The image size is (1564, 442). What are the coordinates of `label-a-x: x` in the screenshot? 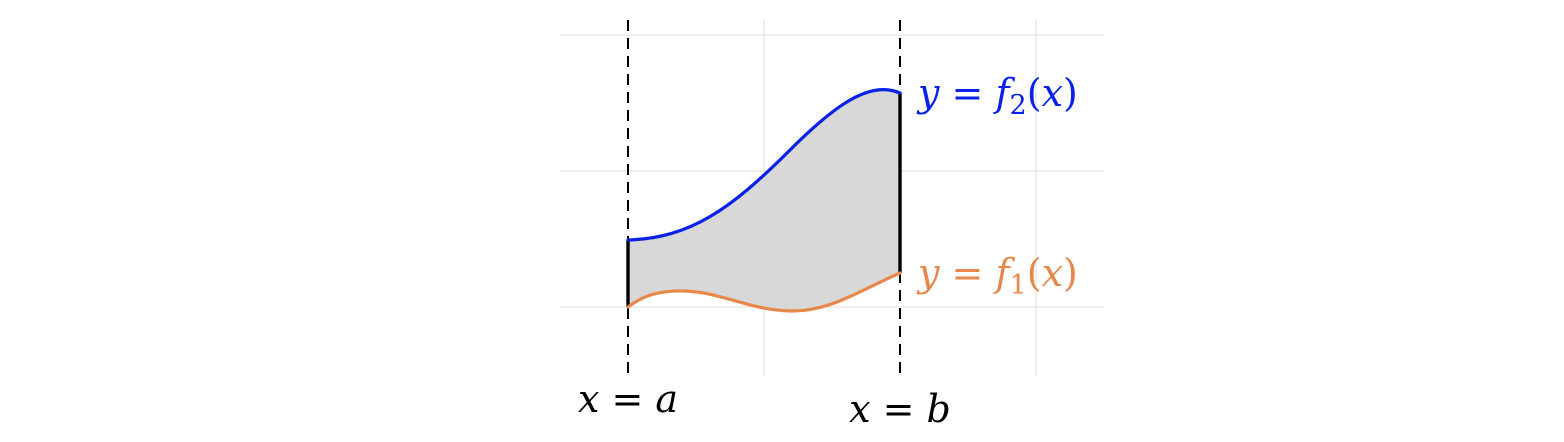 It's located at (588, 399).